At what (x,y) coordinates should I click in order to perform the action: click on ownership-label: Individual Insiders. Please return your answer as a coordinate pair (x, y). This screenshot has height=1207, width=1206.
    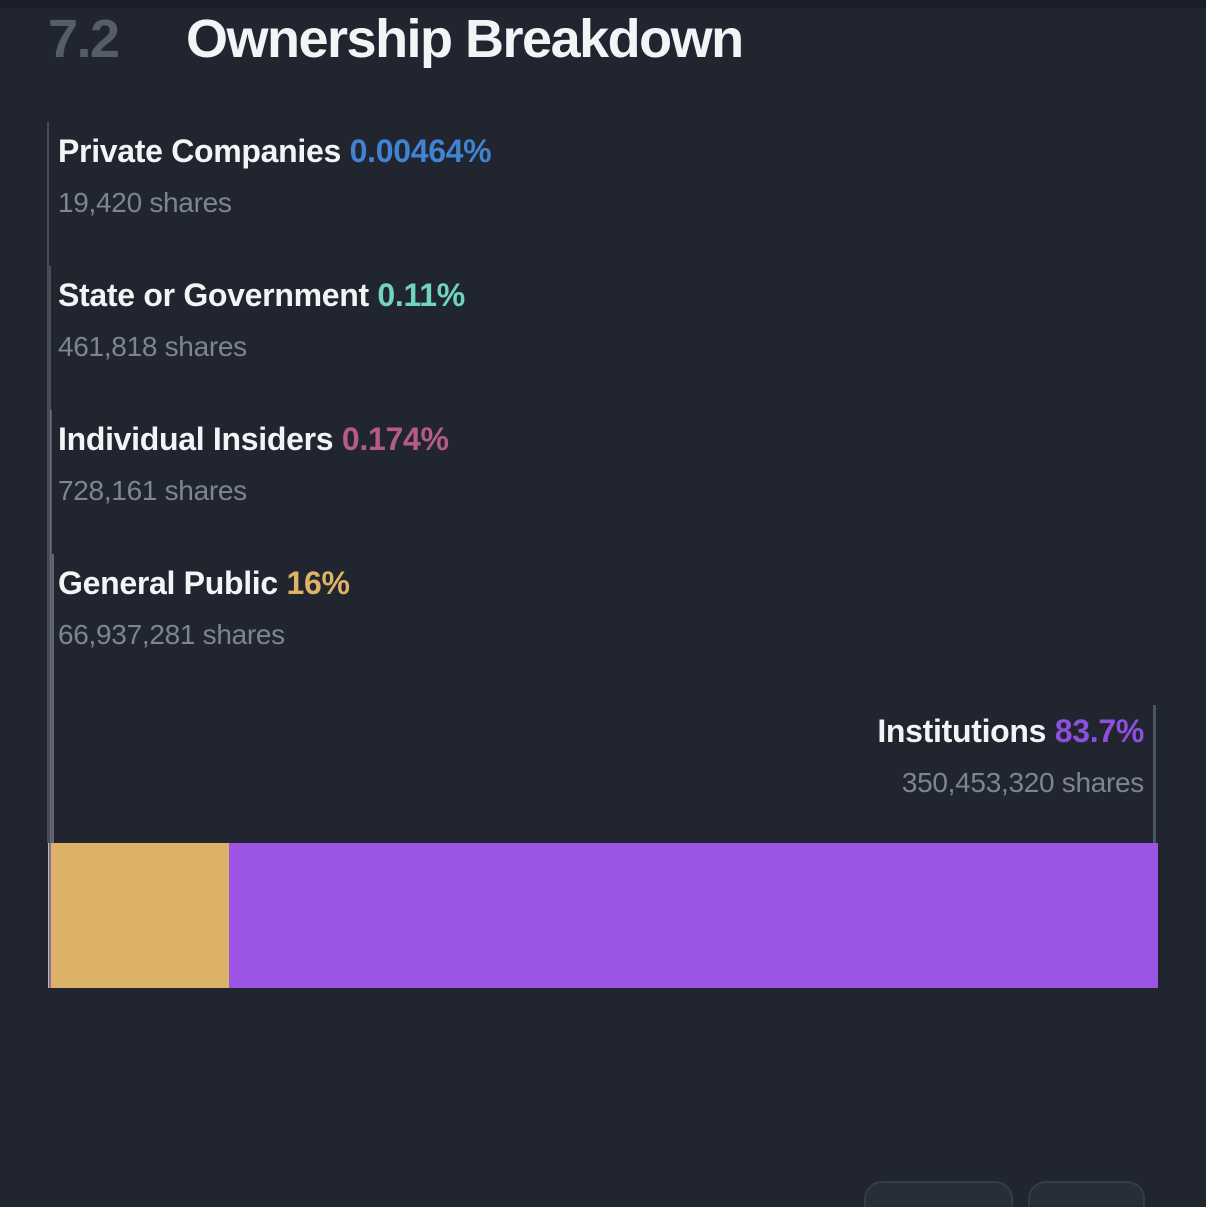
    Looking at the image, I should click on (196, 439).